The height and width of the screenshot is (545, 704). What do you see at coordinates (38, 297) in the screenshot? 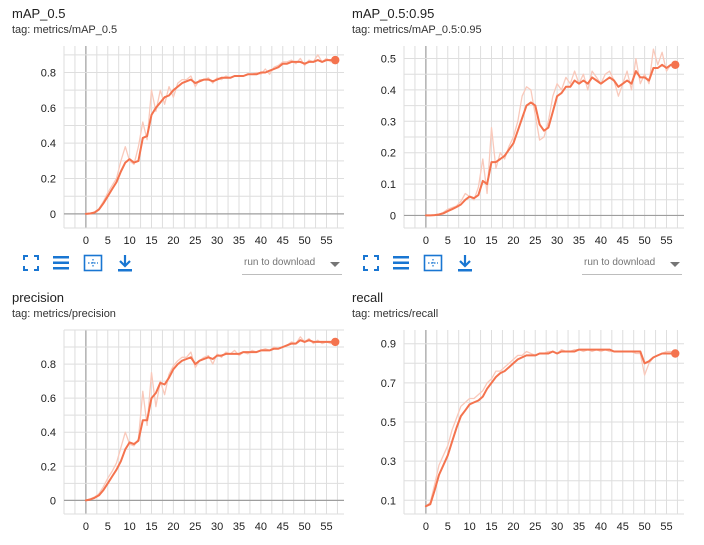
I see `chart-title: precision` at bounding box center [38, 297].